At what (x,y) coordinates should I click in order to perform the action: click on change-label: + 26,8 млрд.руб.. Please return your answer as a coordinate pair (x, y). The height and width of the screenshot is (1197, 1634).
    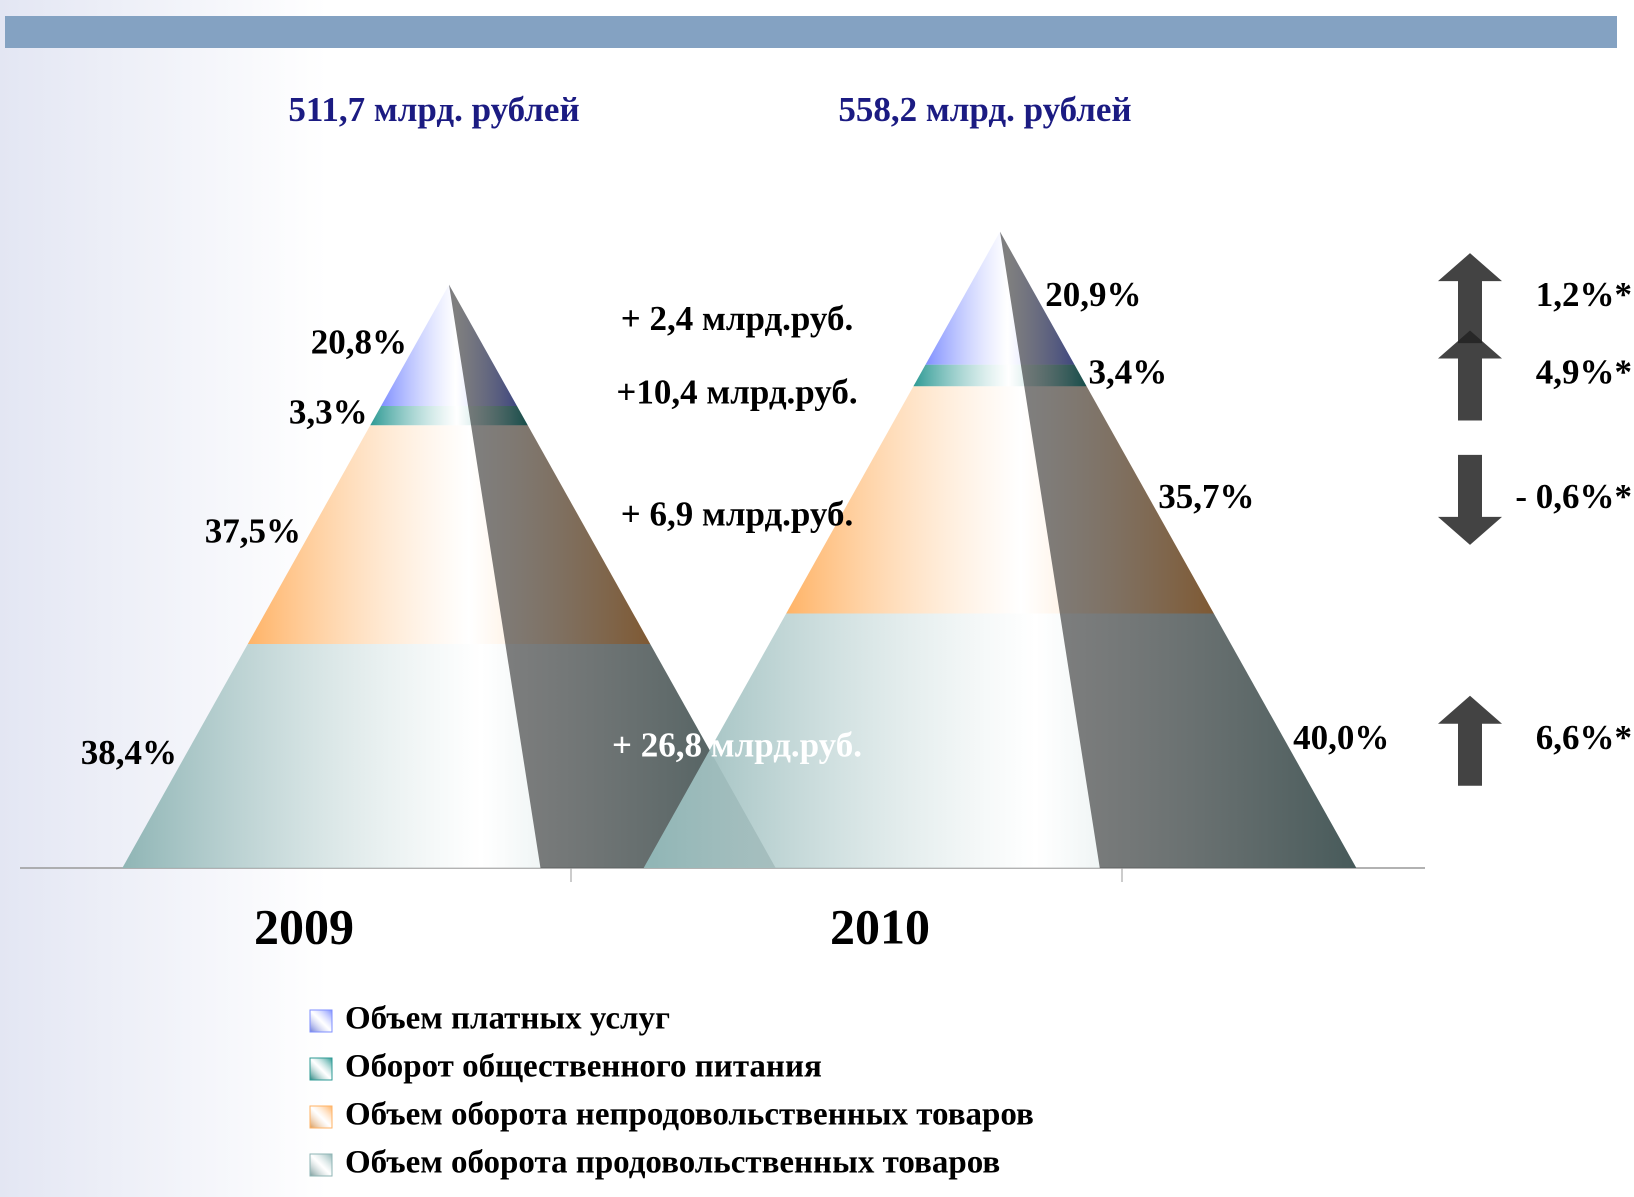
    Looking at the image, I should click on (737, 744).